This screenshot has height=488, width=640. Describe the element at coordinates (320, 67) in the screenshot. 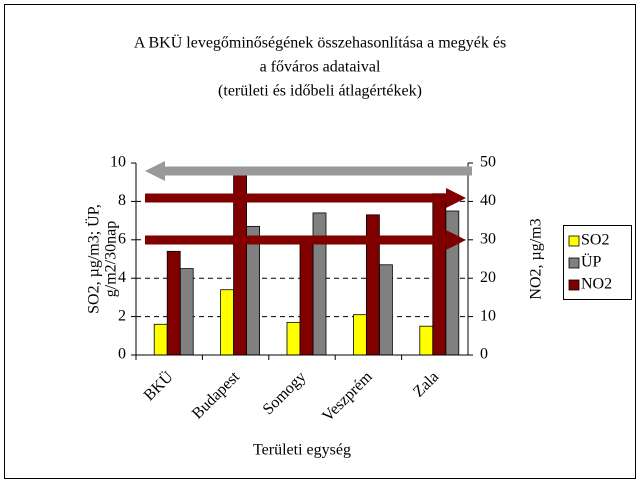

I see `chart-title: a főváros adataival` at that location.